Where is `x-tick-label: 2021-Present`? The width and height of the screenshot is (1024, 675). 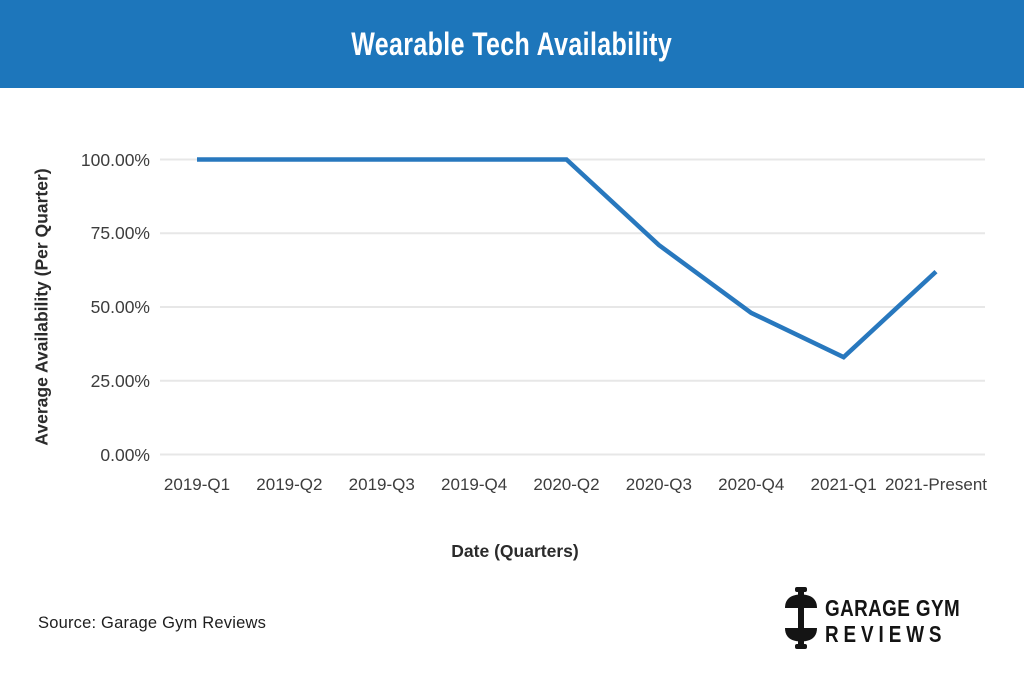
x-tick-label: 2021-Present is located at coordinates (936, 484).